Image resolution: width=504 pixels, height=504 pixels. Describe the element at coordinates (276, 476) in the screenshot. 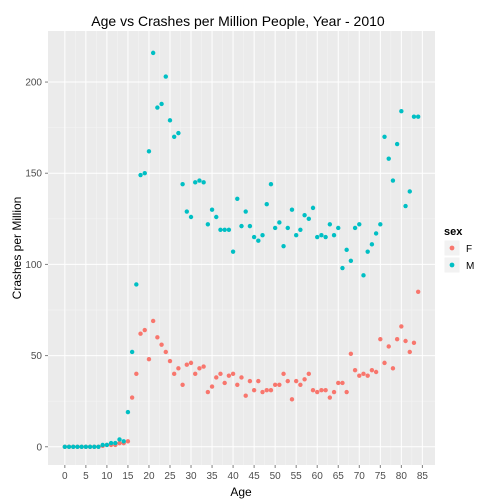

I see `x-tick-label: 50` at that location.